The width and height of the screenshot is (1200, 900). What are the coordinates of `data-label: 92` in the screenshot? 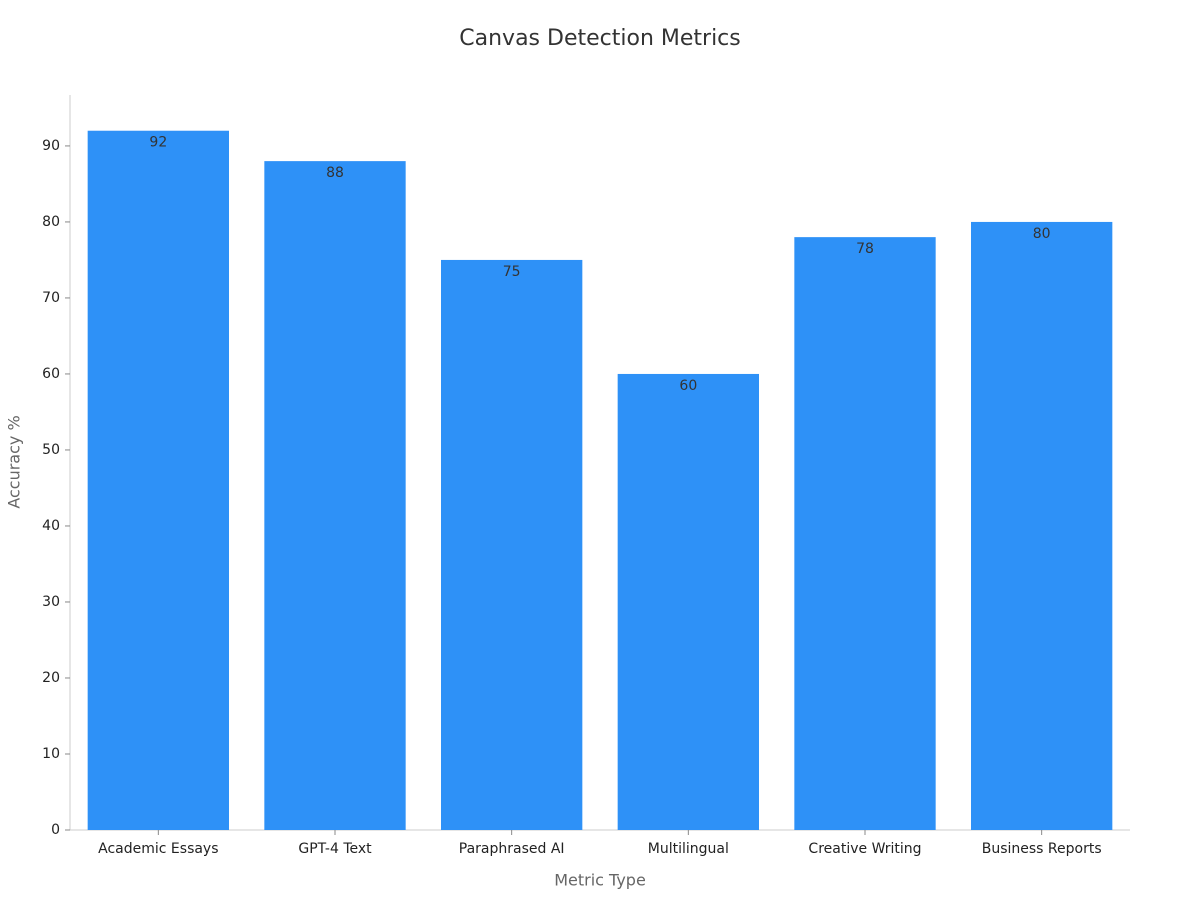 It's located at (158, 143).